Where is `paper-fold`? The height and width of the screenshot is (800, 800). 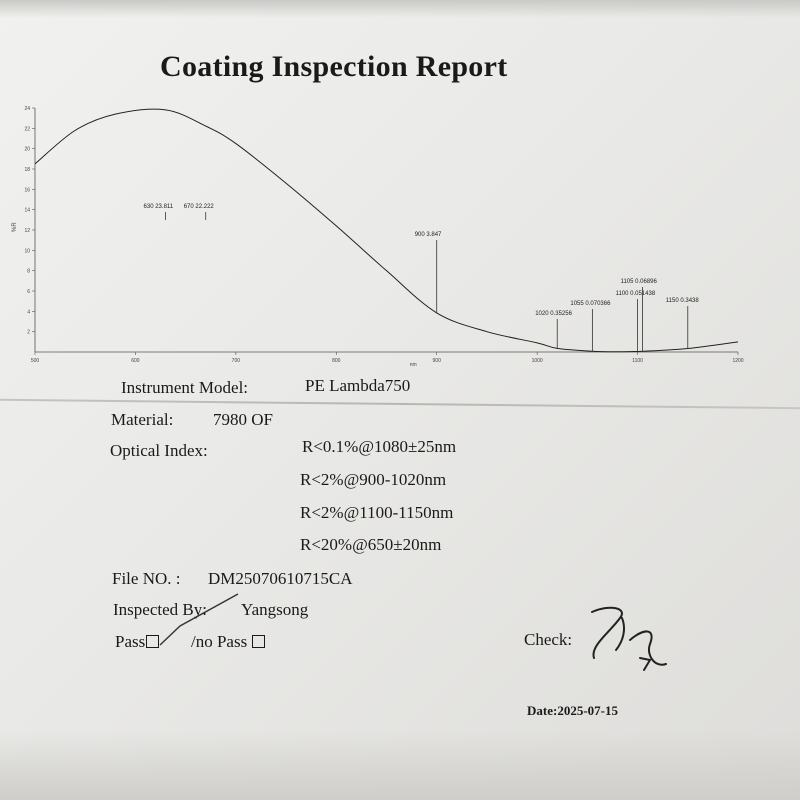 paper-fold is located at coordinates (400, 404).